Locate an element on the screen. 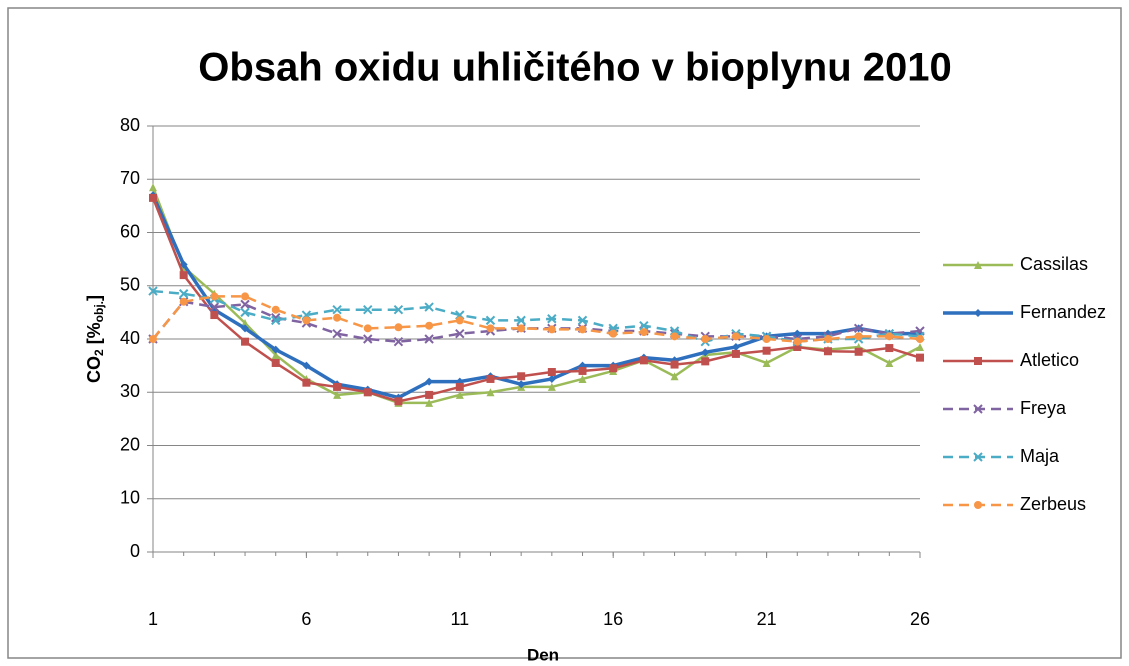 This screenshot has width=1129, height=666. y-tick-label: 70 is located at coordinates (130, 178).